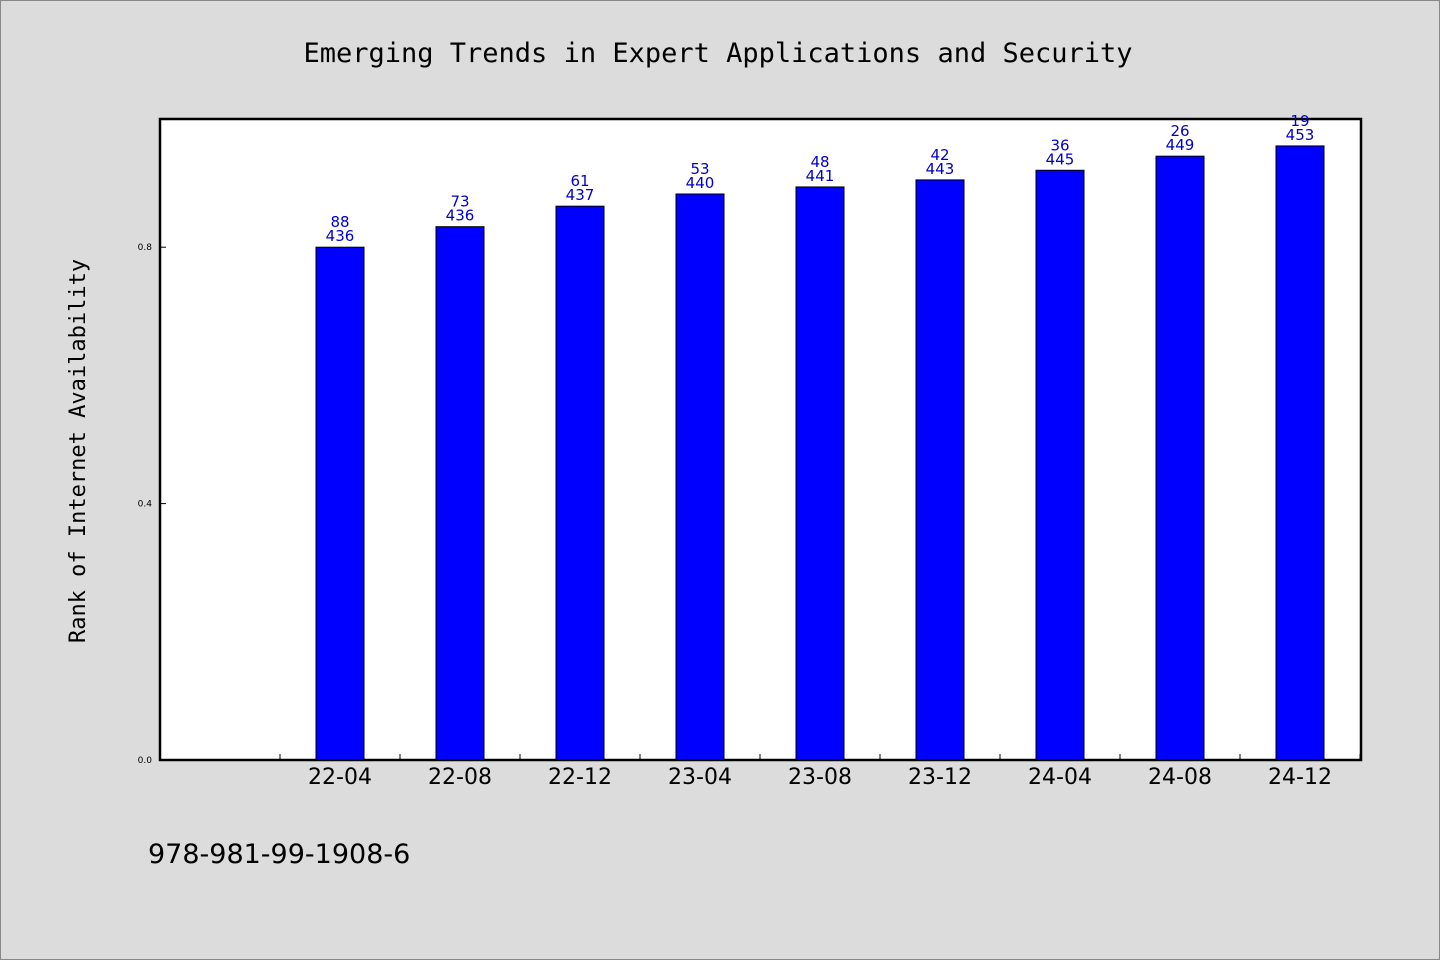  Describe the element at coordinates (1059, 145) in the screenshot. I see `data-label-top: 36` at that location.